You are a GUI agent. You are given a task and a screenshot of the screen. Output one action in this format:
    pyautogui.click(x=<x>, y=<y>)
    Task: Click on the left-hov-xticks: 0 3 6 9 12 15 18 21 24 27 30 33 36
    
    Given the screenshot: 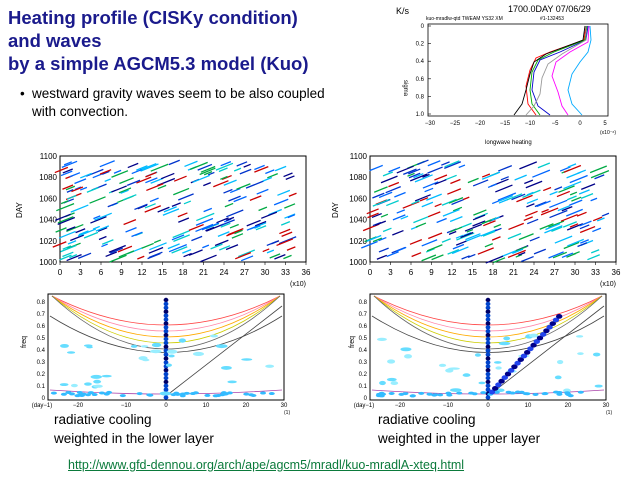 What is the action you would take?
    pyautogui.click(x=184, y=269)
    